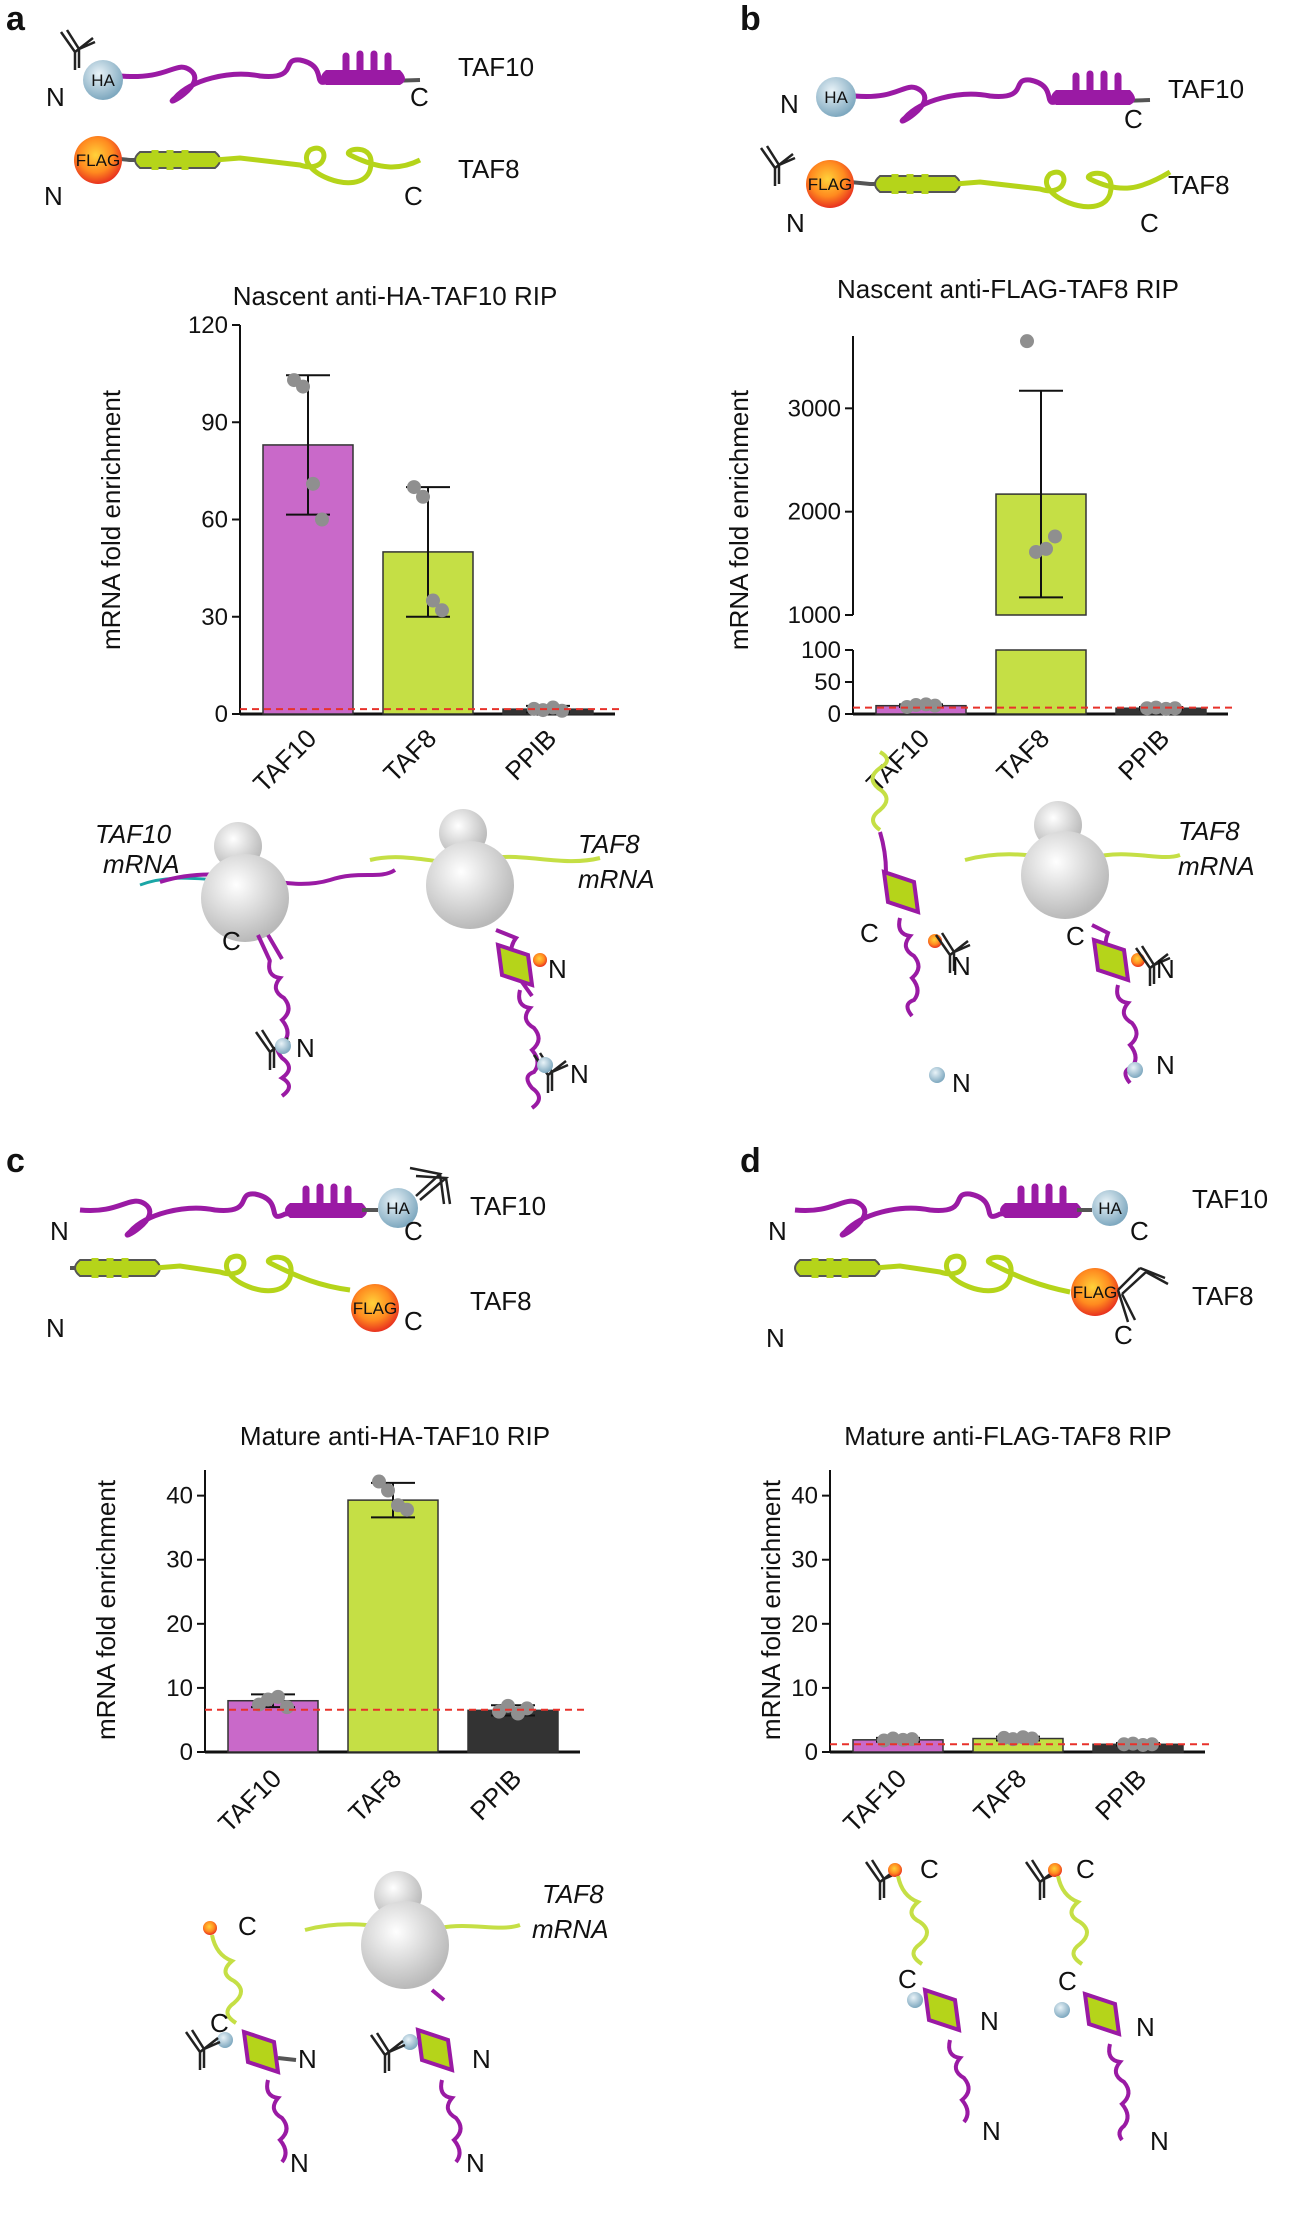 The height and width of the screenshot is (2220, 1294). Describe the element at coordinates (994, 191) in the screenshot. I see `taf8-construct-b: FLAG N C TAF8` at that location.